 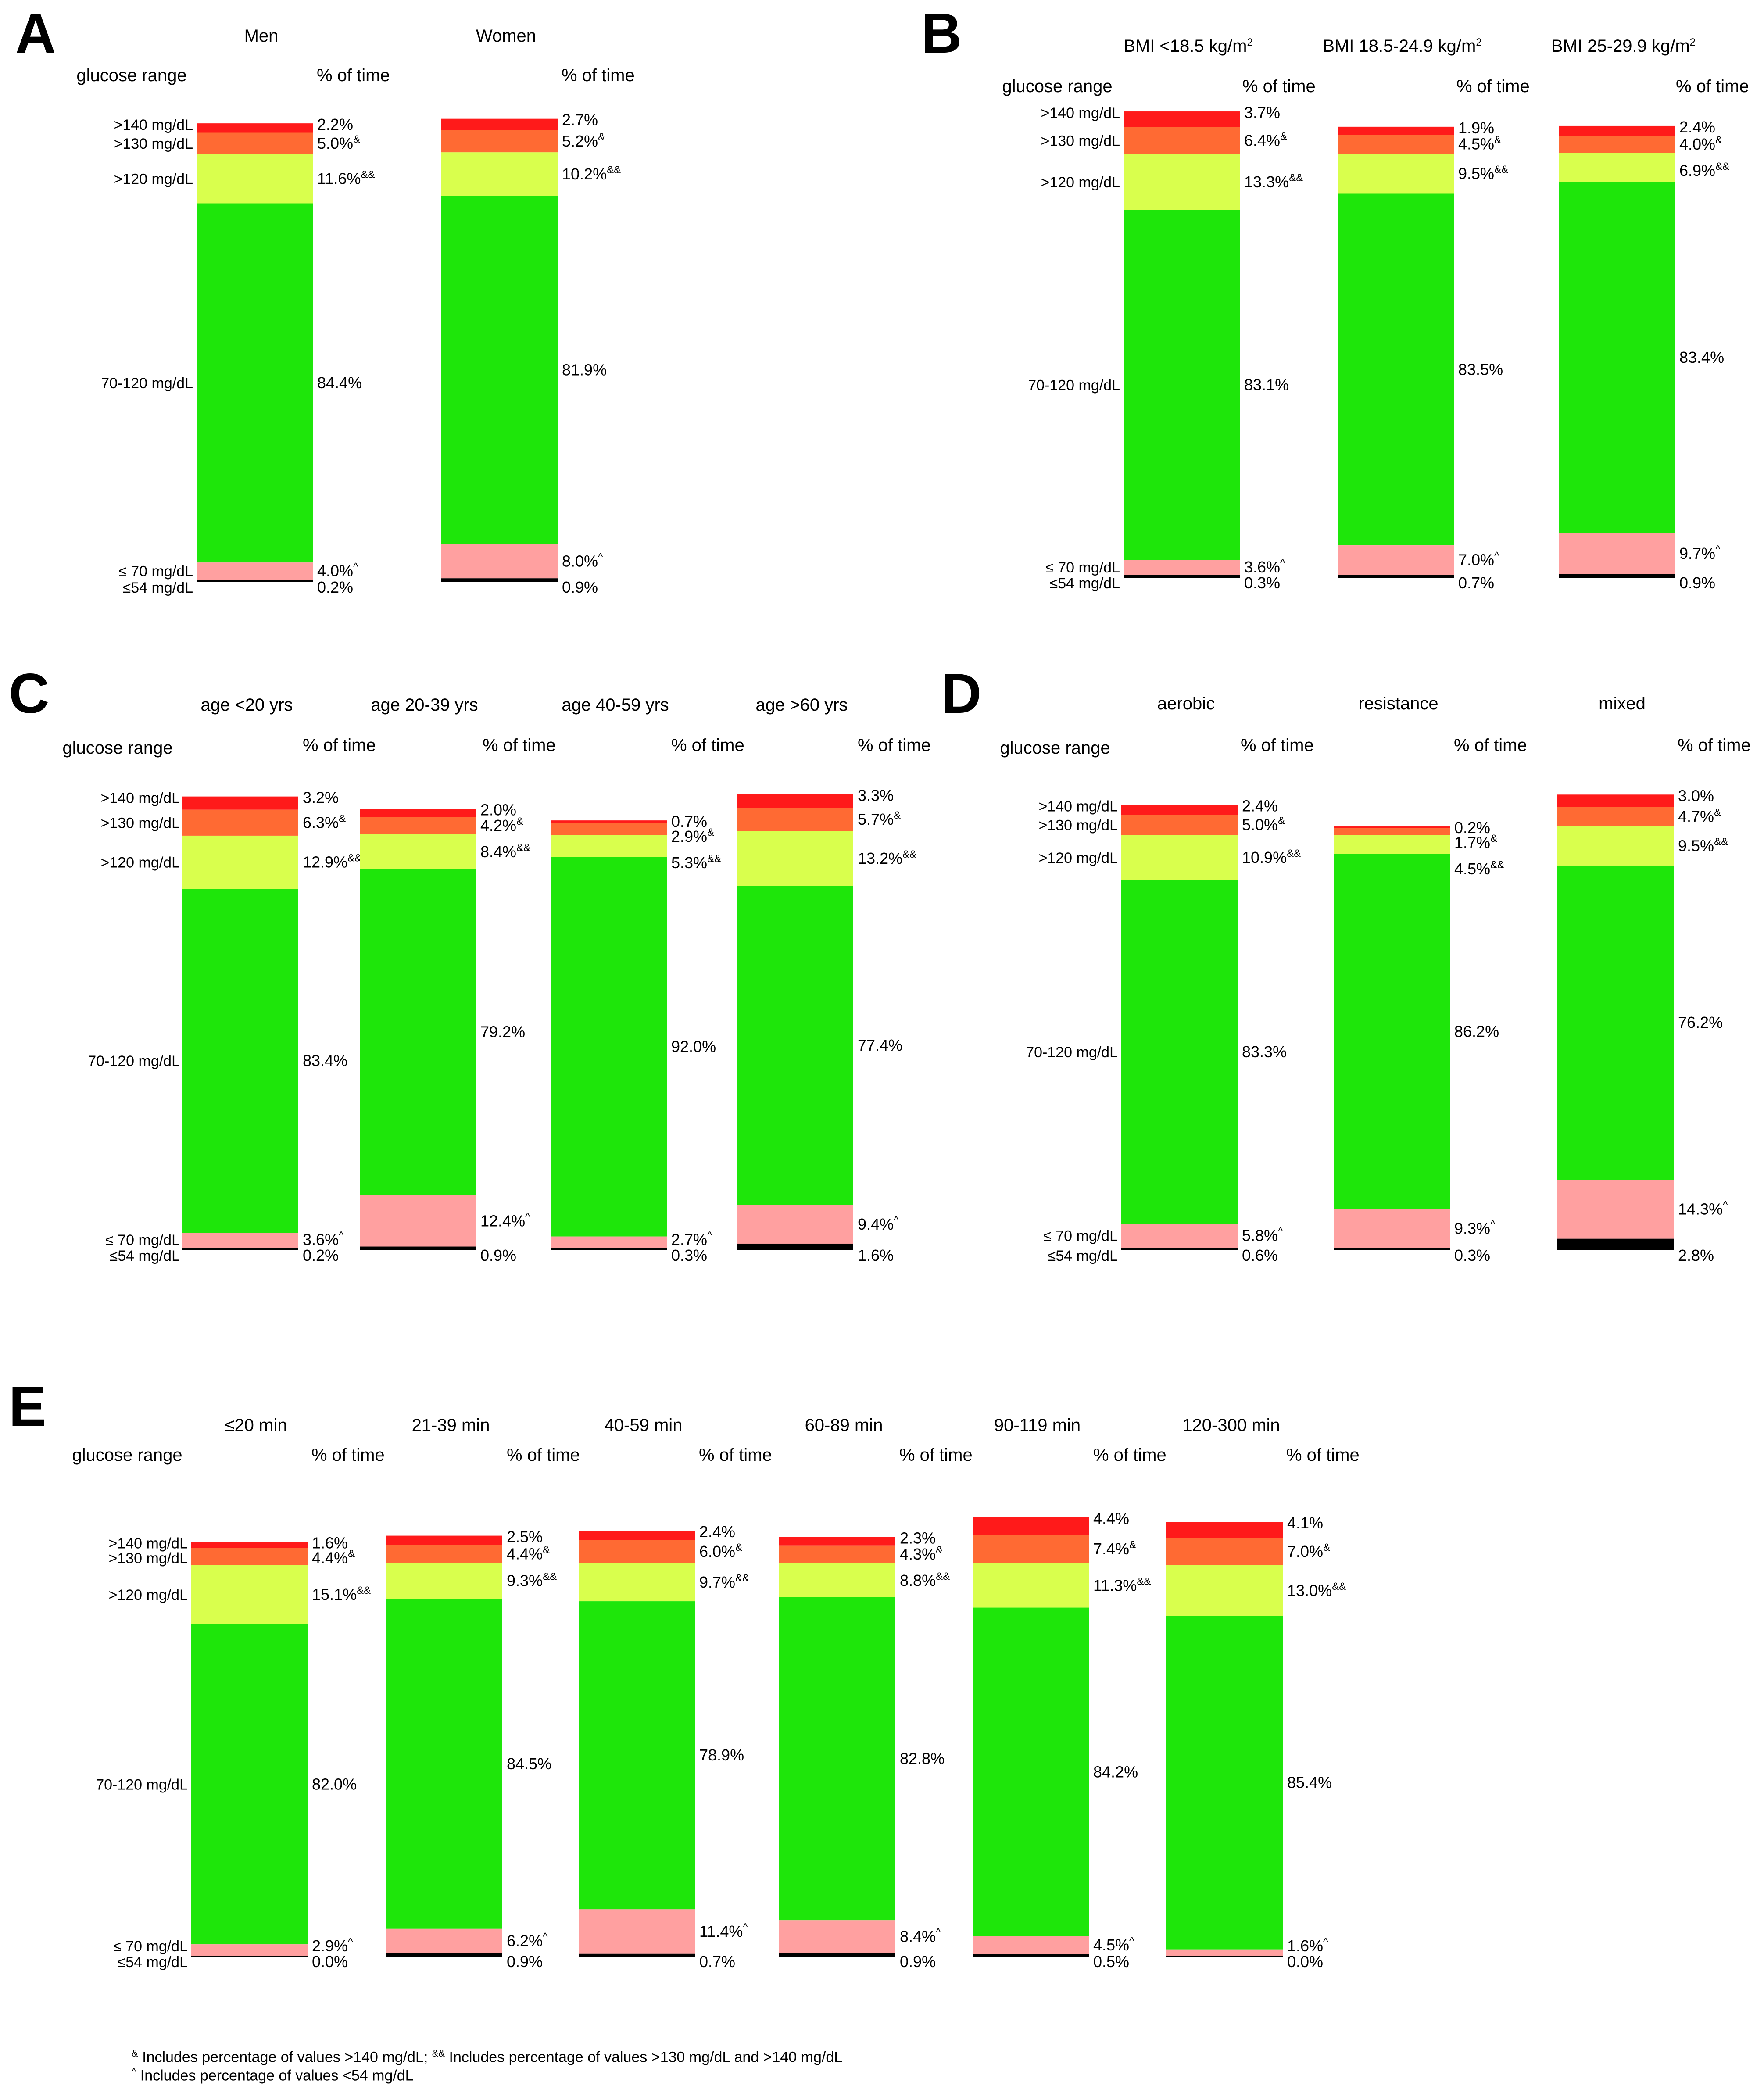 What do you see at coordinates (1703, 845) in the screenshot?
I see `value-label: 9.5%&&` at bounding box center [1703, 845].